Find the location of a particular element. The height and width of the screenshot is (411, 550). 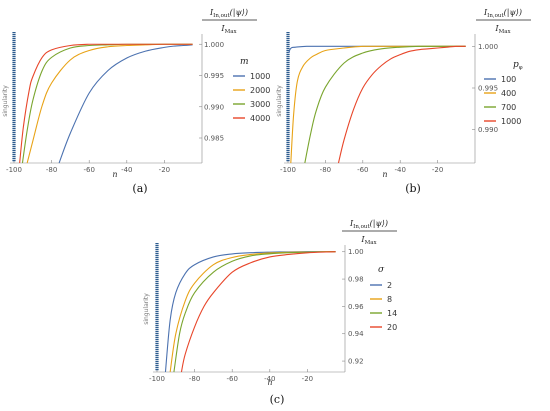

panel-a-legend: m is located at coordinates (244, 62).